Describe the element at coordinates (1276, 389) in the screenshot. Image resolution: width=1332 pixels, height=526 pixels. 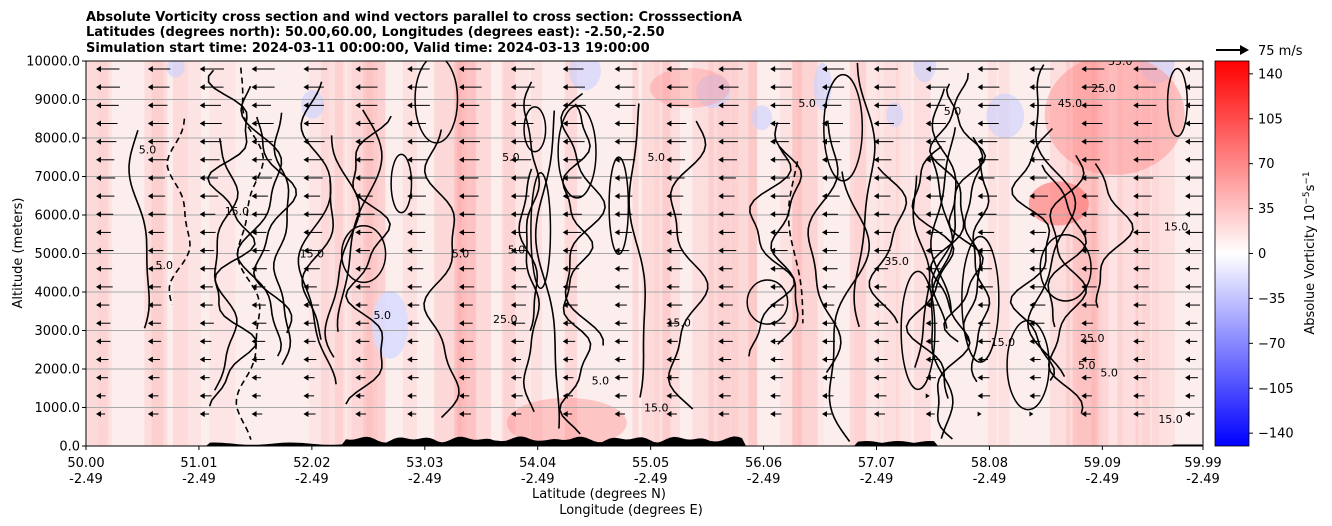
I see `colorbar-tick-label: −105` at that location.